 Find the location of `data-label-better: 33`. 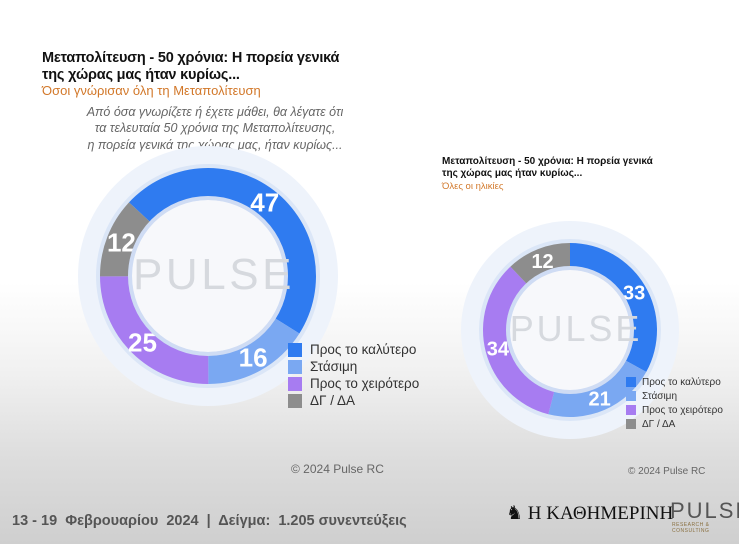

data-label-better: 33 is located at coordinates (634, 293).